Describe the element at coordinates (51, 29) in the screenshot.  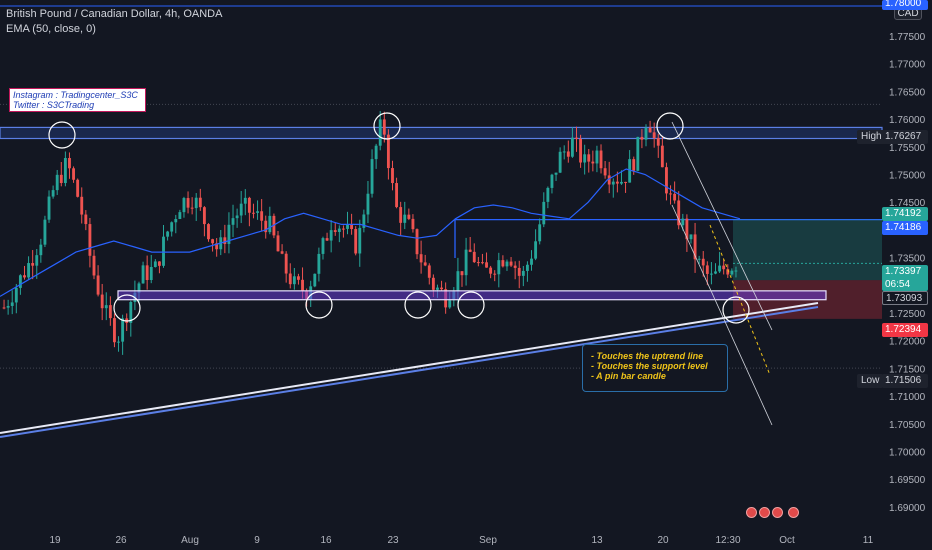
I see `ema-indicator-label: EMA (50, close, 0)` at that location.